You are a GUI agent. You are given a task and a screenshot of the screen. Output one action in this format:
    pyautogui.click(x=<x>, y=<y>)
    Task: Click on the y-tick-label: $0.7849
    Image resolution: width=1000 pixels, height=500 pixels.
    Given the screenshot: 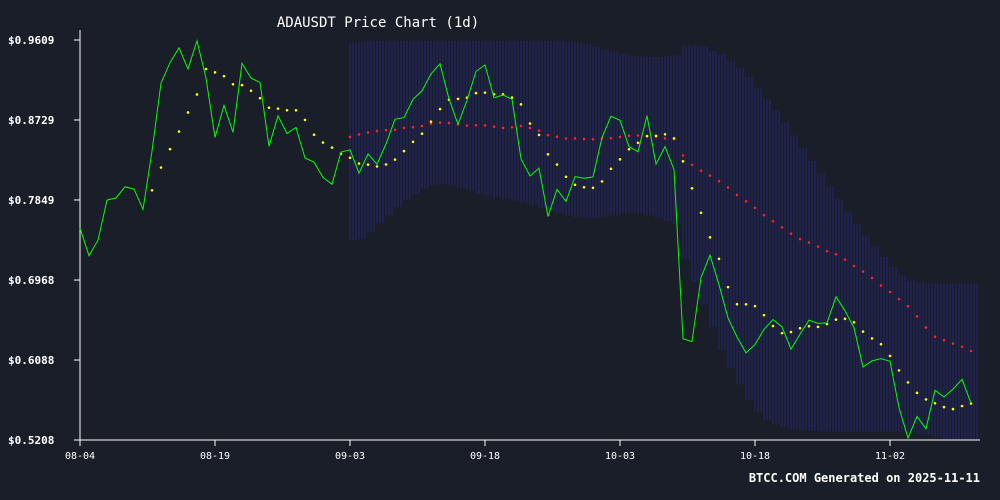 What is the action you would take?
    pyautogui.click(x=31, y=200)
    